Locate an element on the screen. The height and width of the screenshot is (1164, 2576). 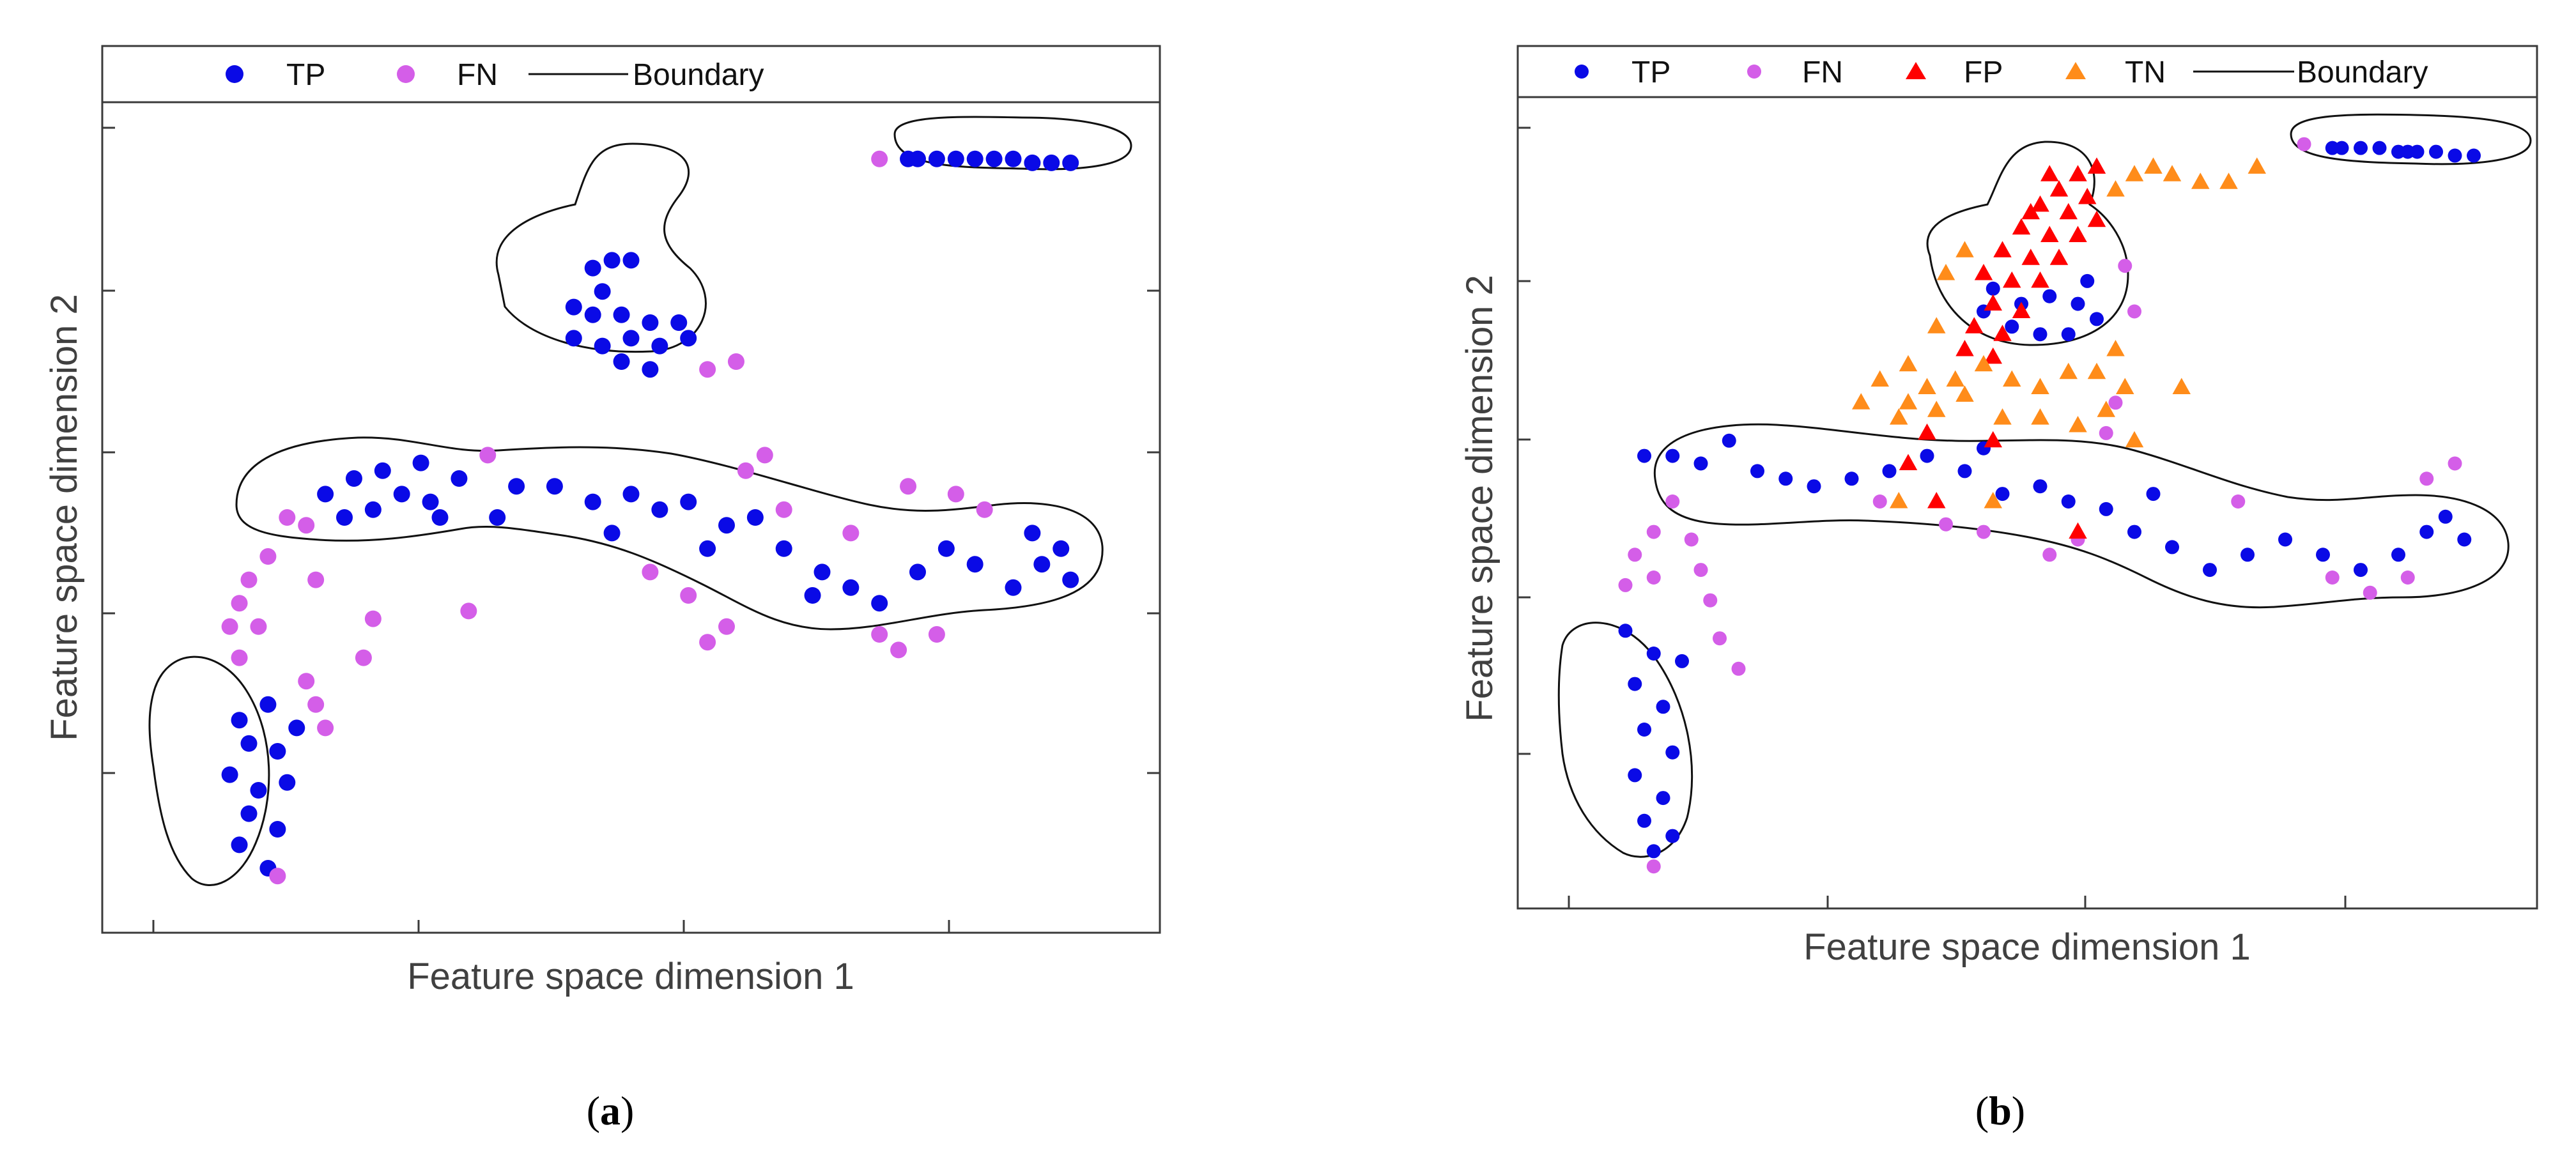
panel-b-legend-fn-label: FN is located at coordinates (1822, 72).